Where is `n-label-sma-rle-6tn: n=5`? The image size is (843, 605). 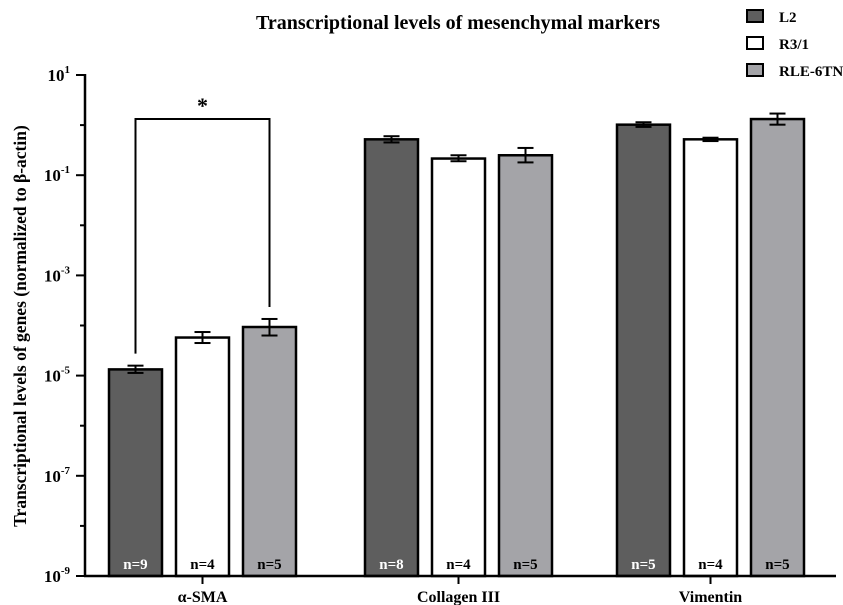
n-label-sma-rle-6tn: n=5 is located at coordinates (269, 565).